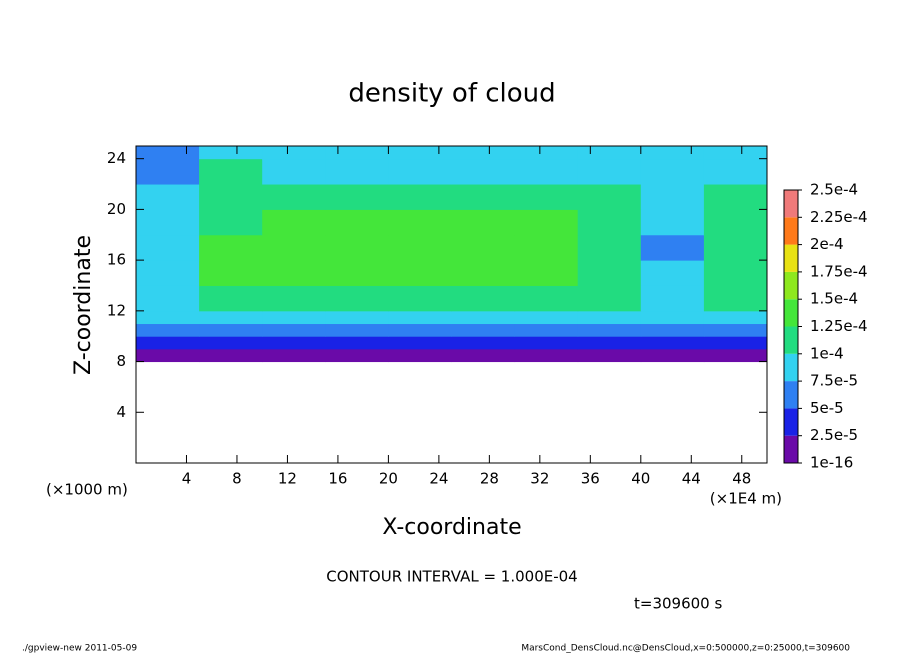 This screenshot has height=654, width=904. What do you see at coordinates (451, 527) in the screenshot?
I see `x-axis-label: X-coordinate` at bounding box center [451, 527].